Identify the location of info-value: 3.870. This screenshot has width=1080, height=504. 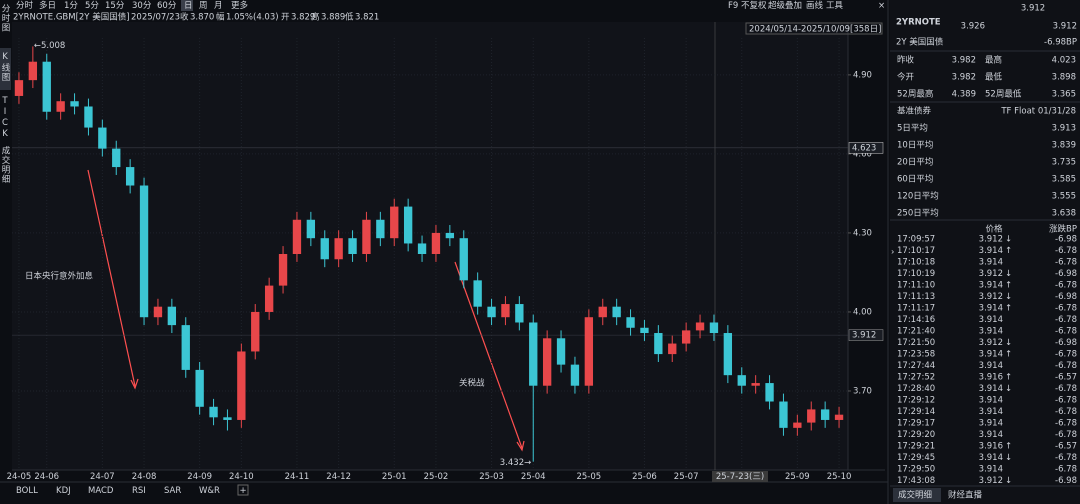
(202, 18).